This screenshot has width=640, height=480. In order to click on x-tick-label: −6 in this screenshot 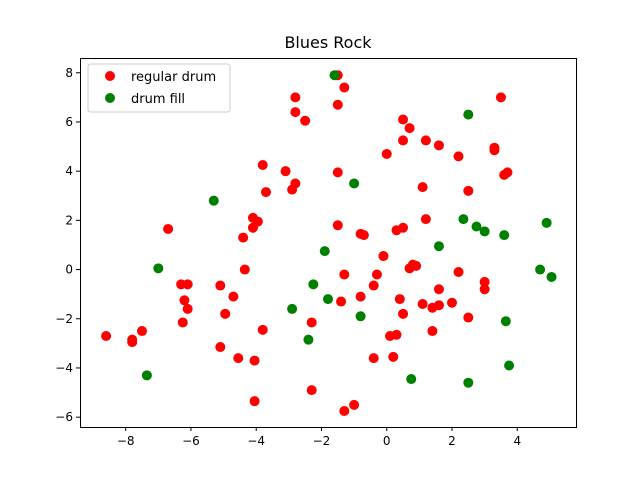, I will do `click(191, 441)`.